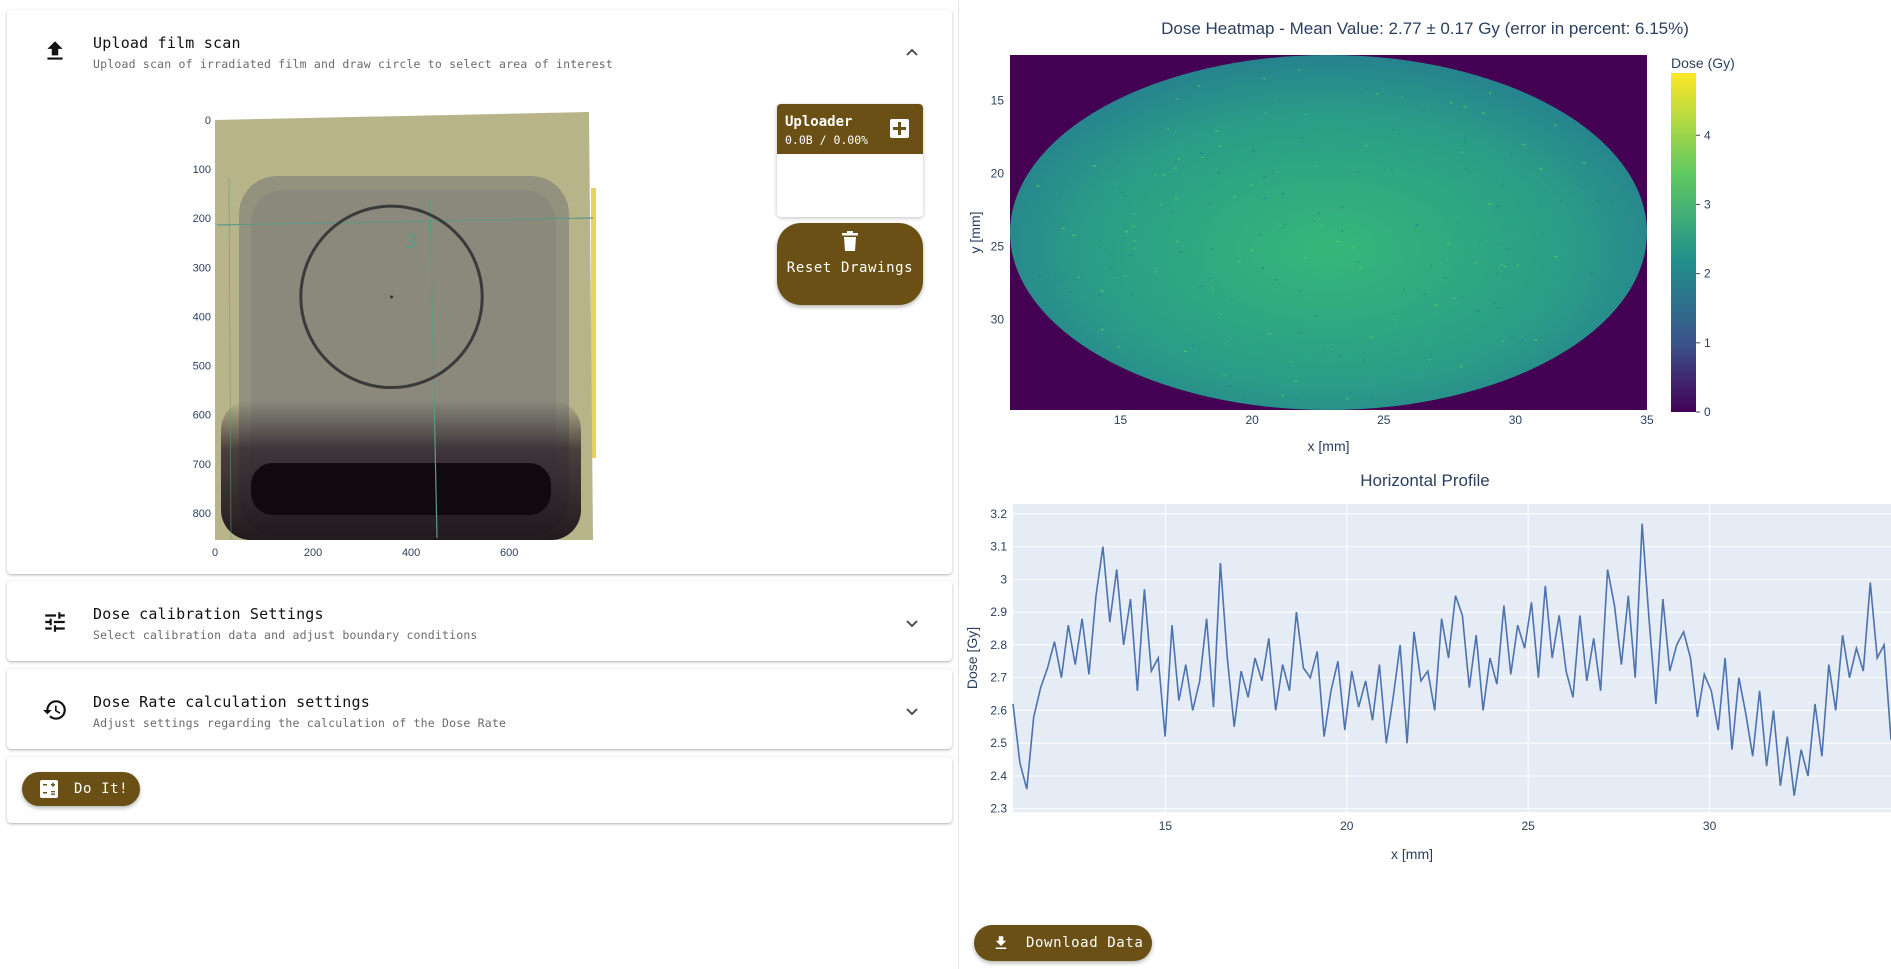 This screenshot has width=1891, height=969. Describe the element at coordinates (391, 297) in the screenshot. I see `roi-circle` at that location.